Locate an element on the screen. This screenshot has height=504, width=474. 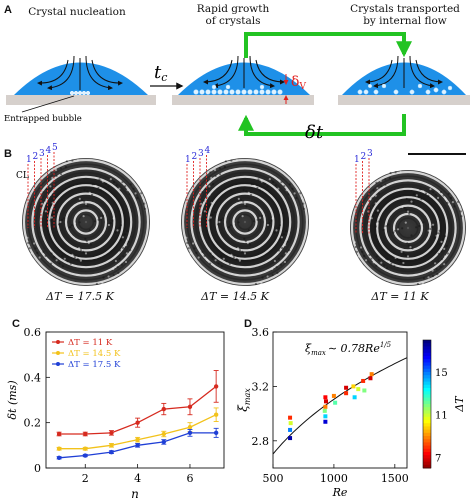
tick-number: 2 is located at coordinates (36, 157).